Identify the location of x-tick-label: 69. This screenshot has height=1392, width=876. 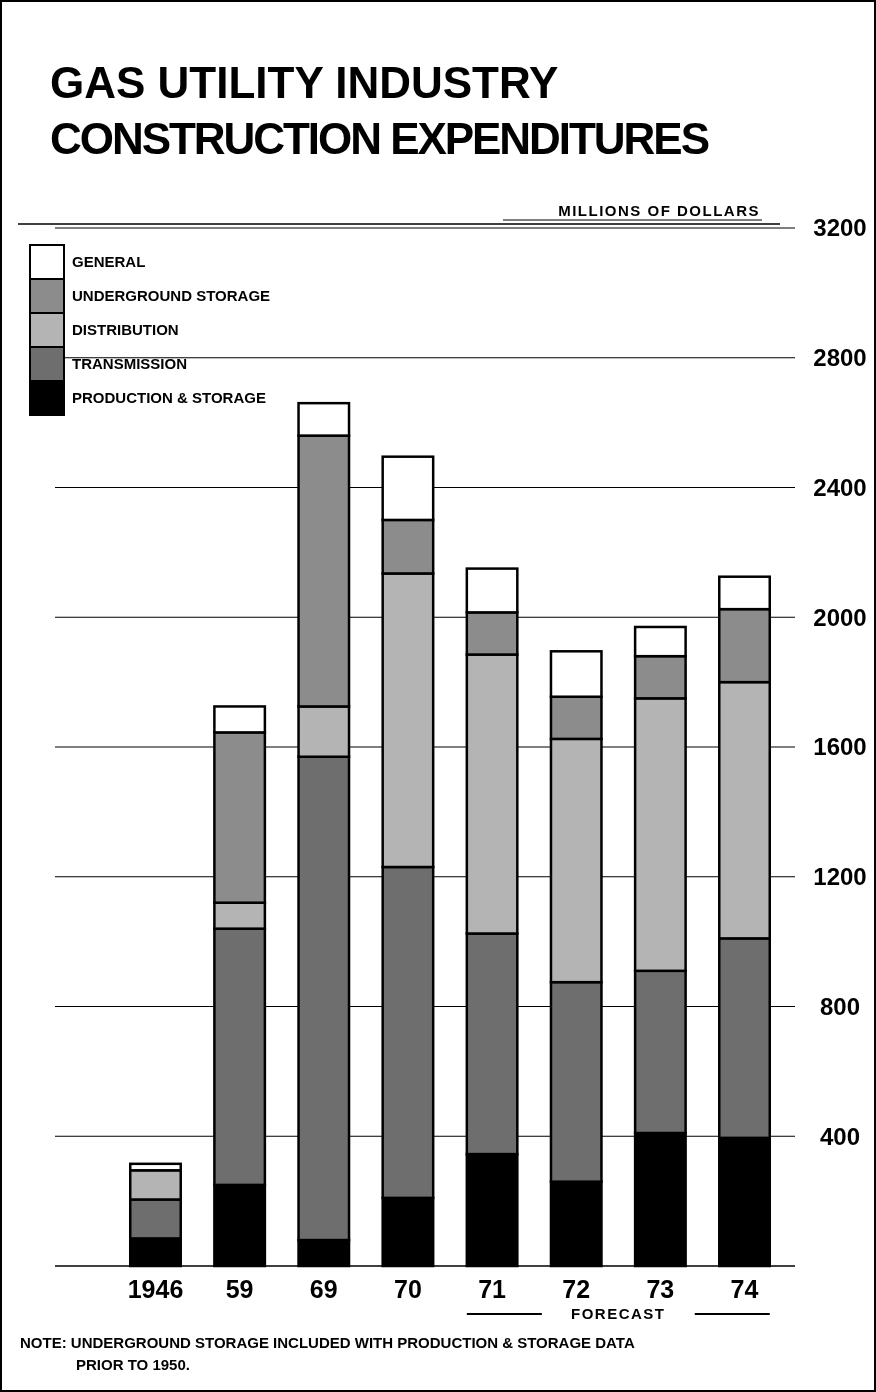
(323, 1289).